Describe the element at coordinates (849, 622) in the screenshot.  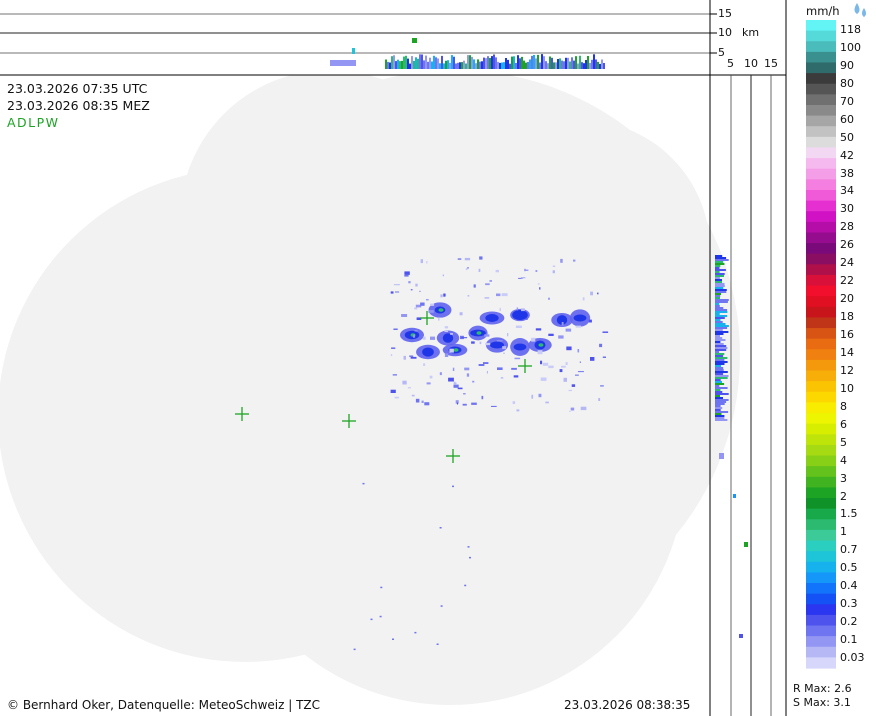
I see `legend-label: 0.2` at that location.